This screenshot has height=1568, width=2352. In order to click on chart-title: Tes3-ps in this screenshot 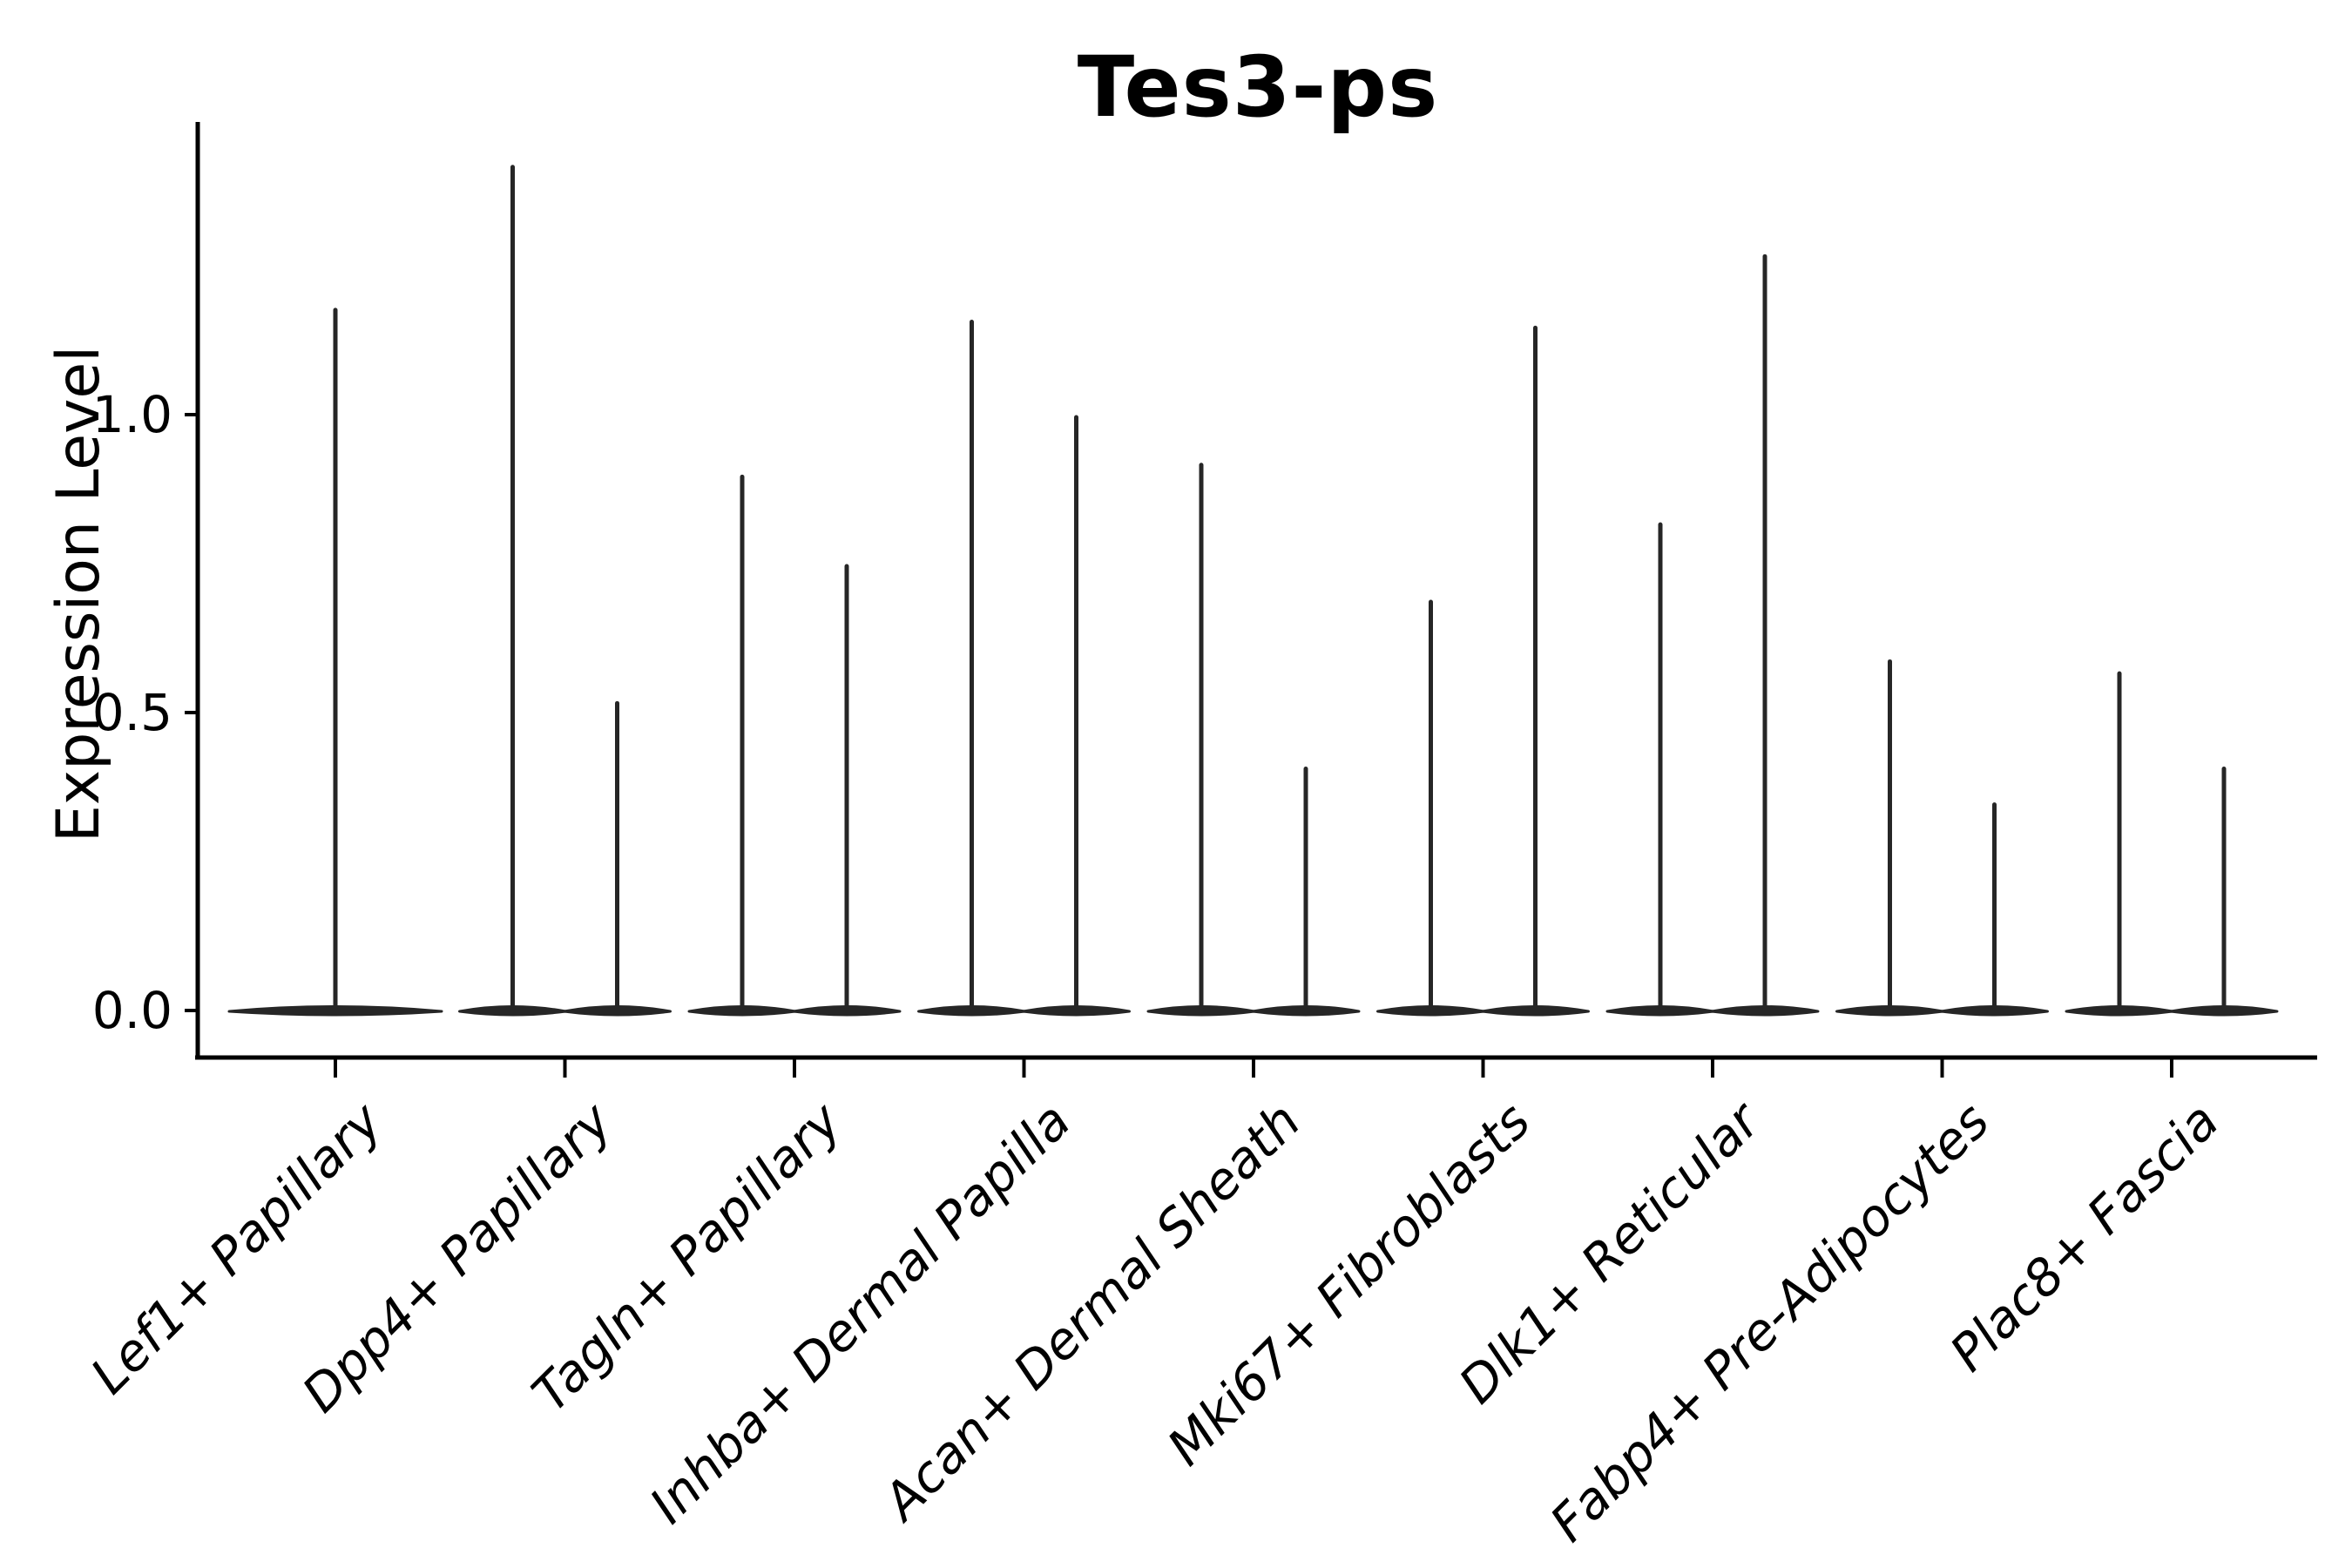, I will do `click(1258, 87)`.